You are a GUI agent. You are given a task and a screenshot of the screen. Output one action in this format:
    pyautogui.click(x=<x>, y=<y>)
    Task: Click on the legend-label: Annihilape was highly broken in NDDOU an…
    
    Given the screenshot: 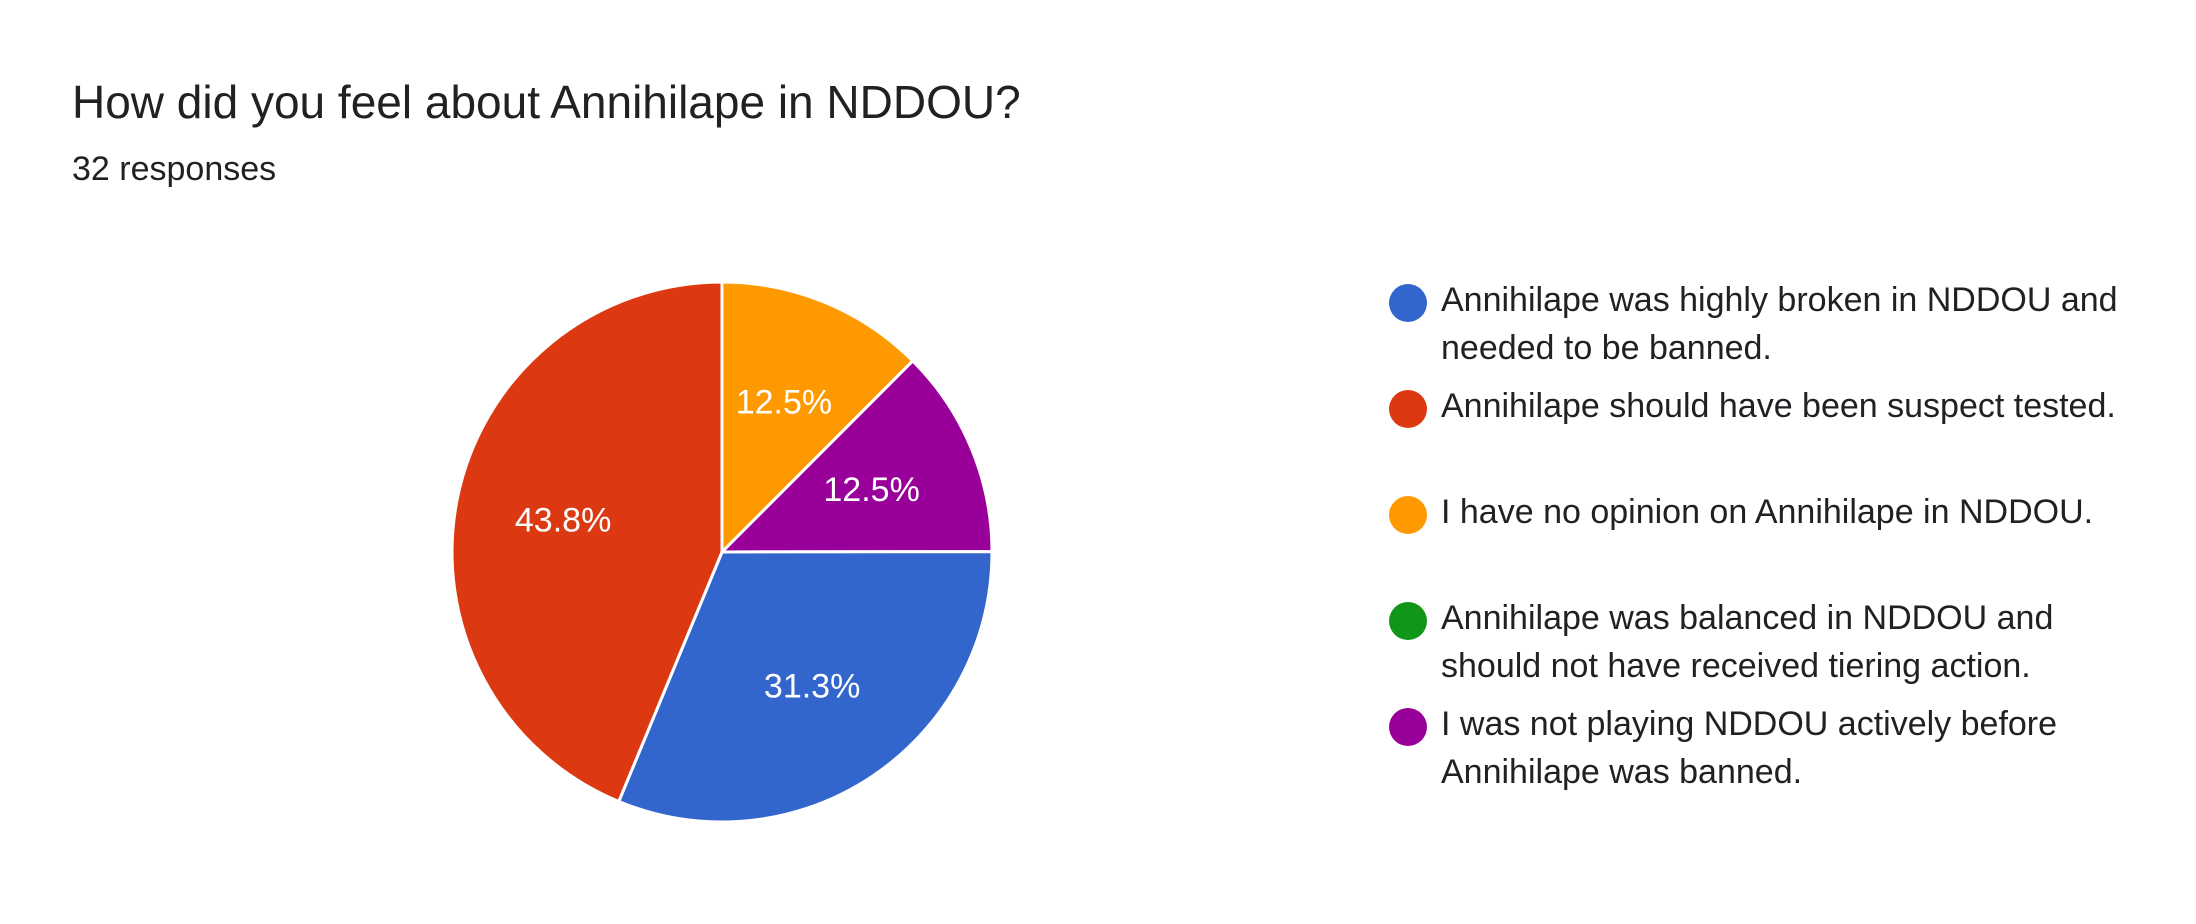 What is the action you would take?
    pyautogui.click(x=1779, y=324)
    